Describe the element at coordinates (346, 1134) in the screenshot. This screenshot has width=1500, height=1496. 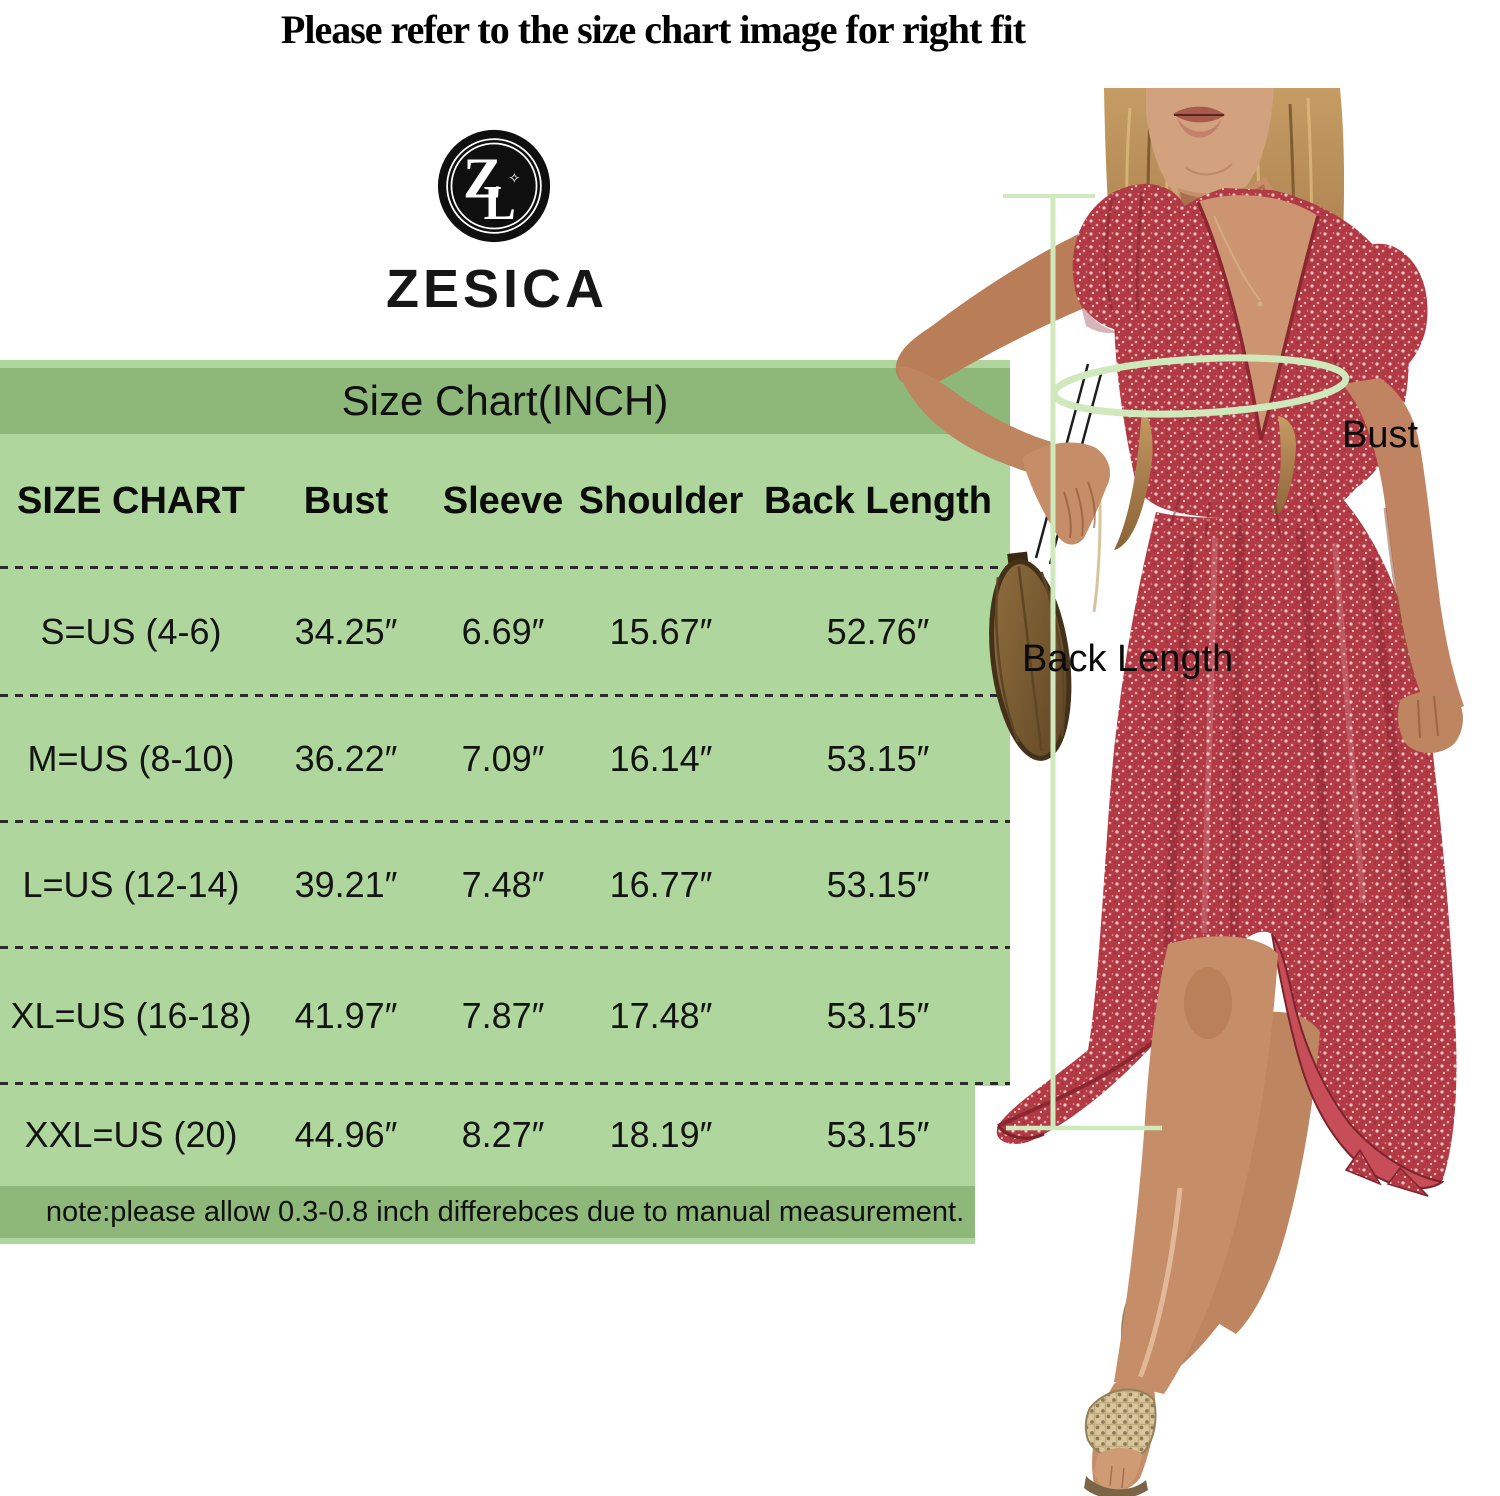
I see `cell-bust: 44.96″` at that location.